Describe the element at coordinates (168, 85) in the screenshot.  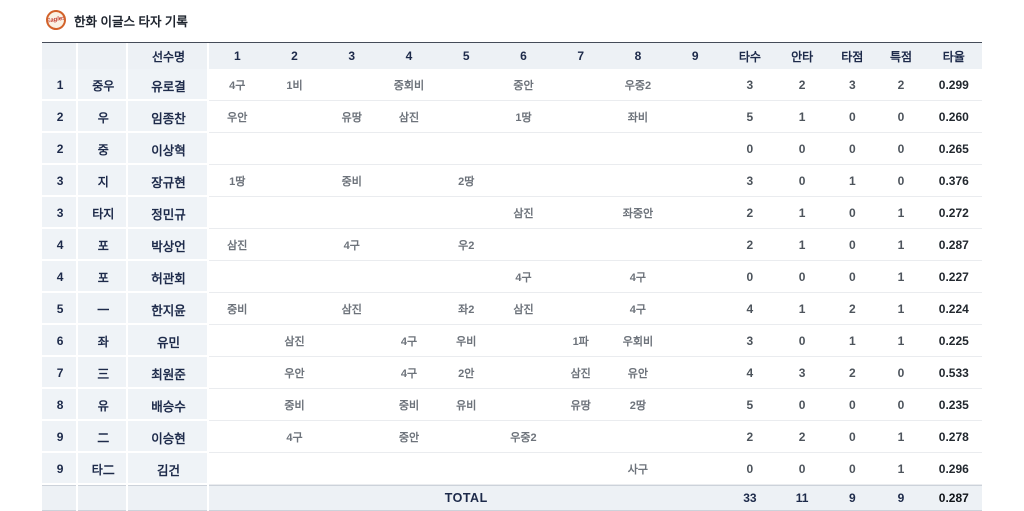
I see `player-name-cell: 유로결` at that location.